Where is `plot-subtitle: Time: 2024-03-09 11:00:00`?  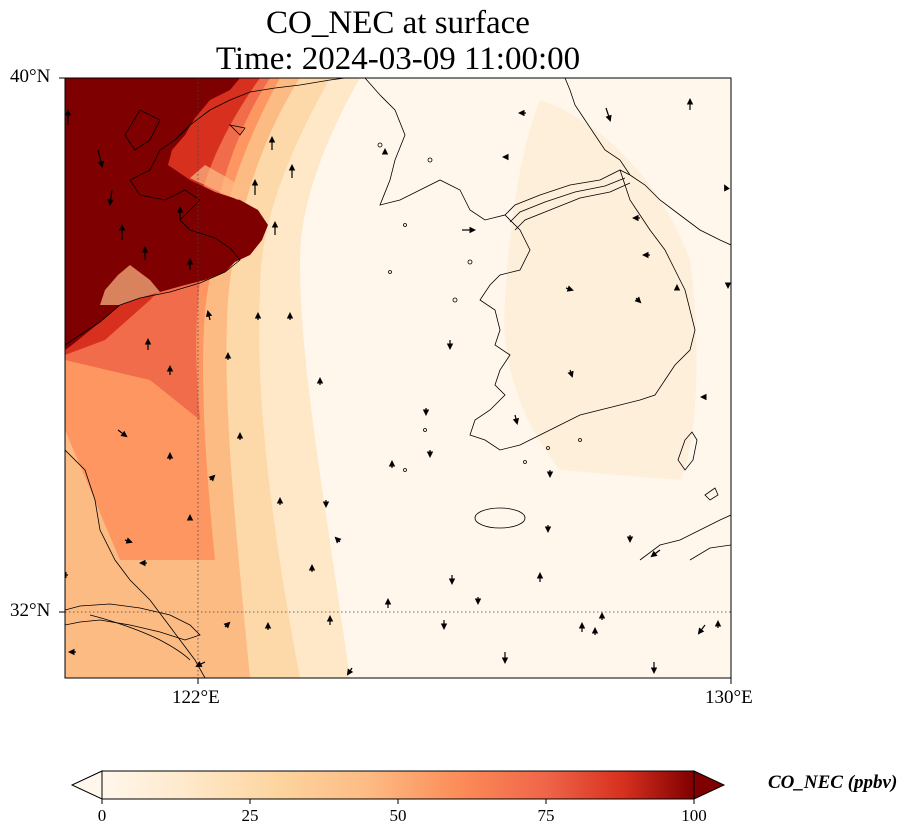
plot-subtitle: Time: 2024-03-09 11:00:00 is located at coordinates (398, 59).